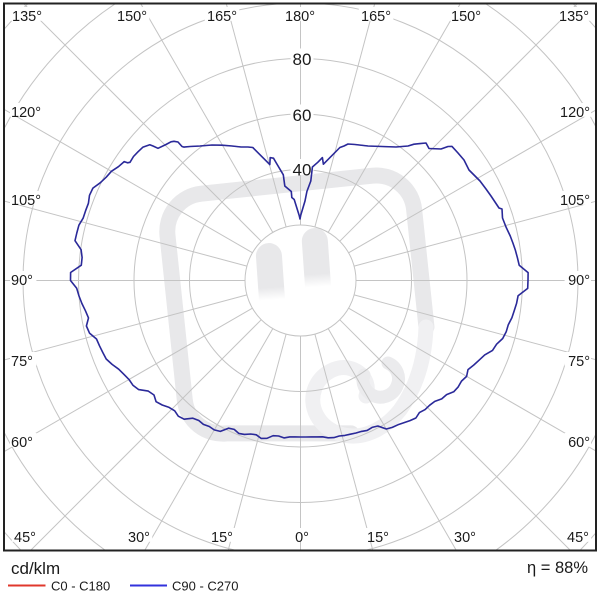  Describe the element at coordinates (557, 568) in the screenshot. I see `svg-text: η = 88%` at that location.